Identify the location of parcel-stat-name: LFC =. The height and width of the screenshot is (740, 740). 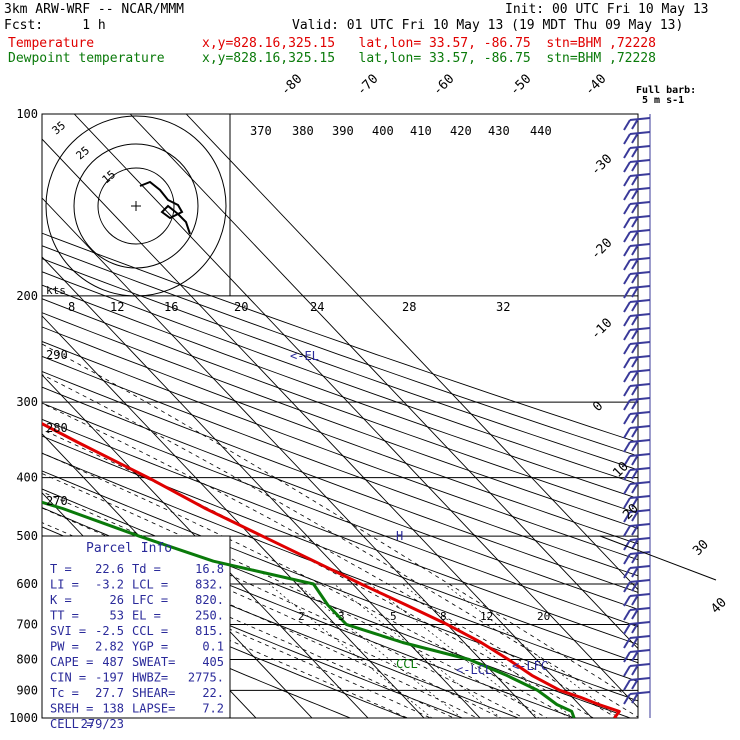
(150, 600).